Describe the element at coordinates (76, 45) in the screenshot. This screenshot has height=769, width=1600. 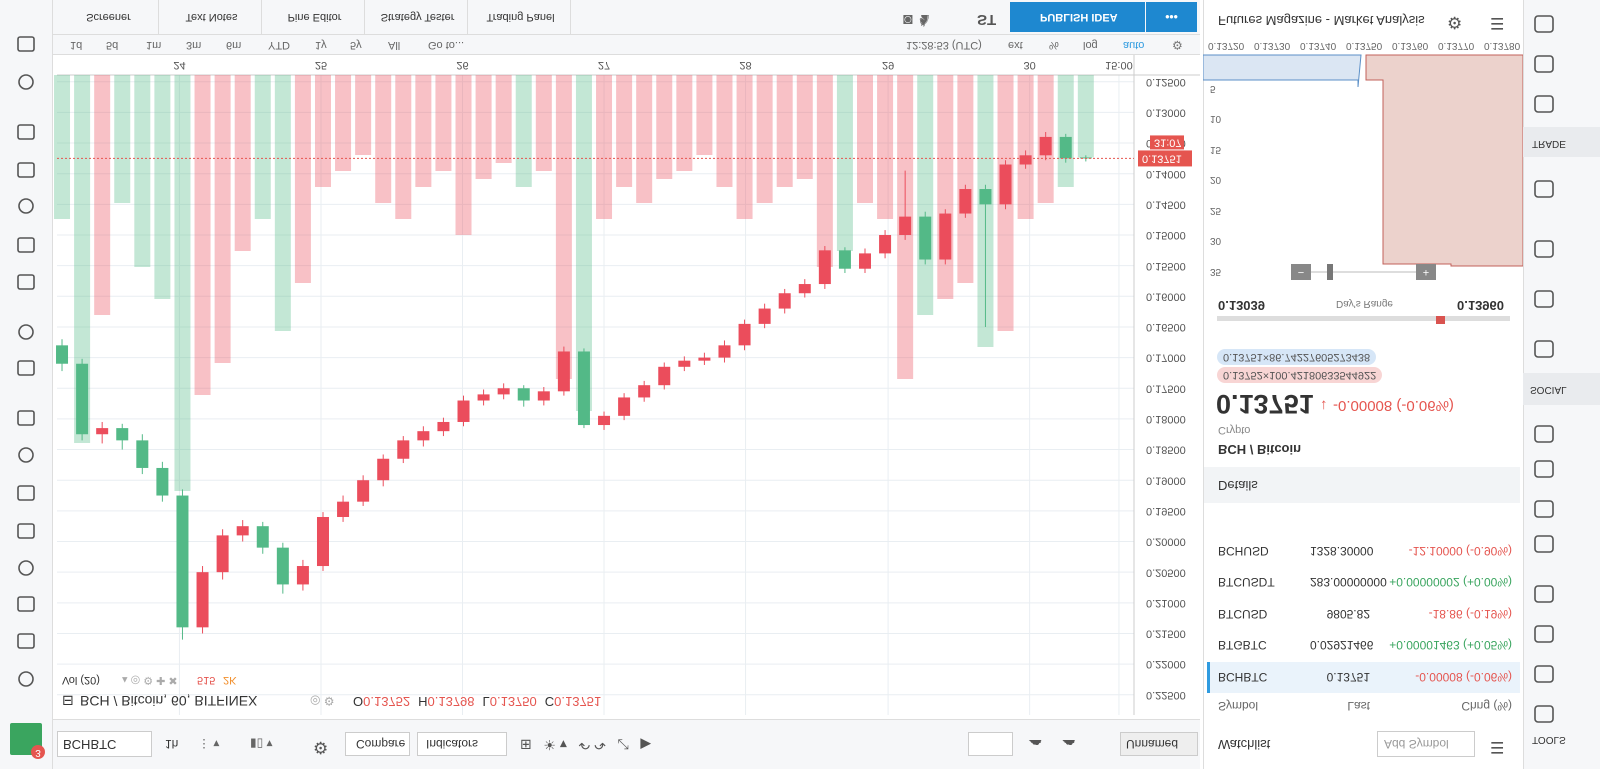
I see `range: 1d` at that location.